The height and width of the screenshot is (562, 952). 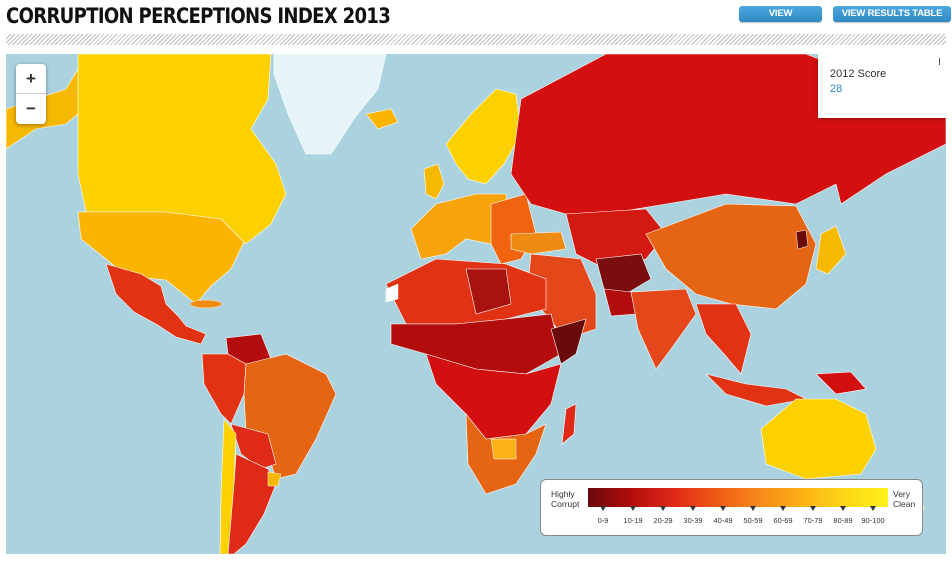 What do you see at coordinates (476, 39) in the screenshot?
I see `header-divider` at bounding box center [476, 39].